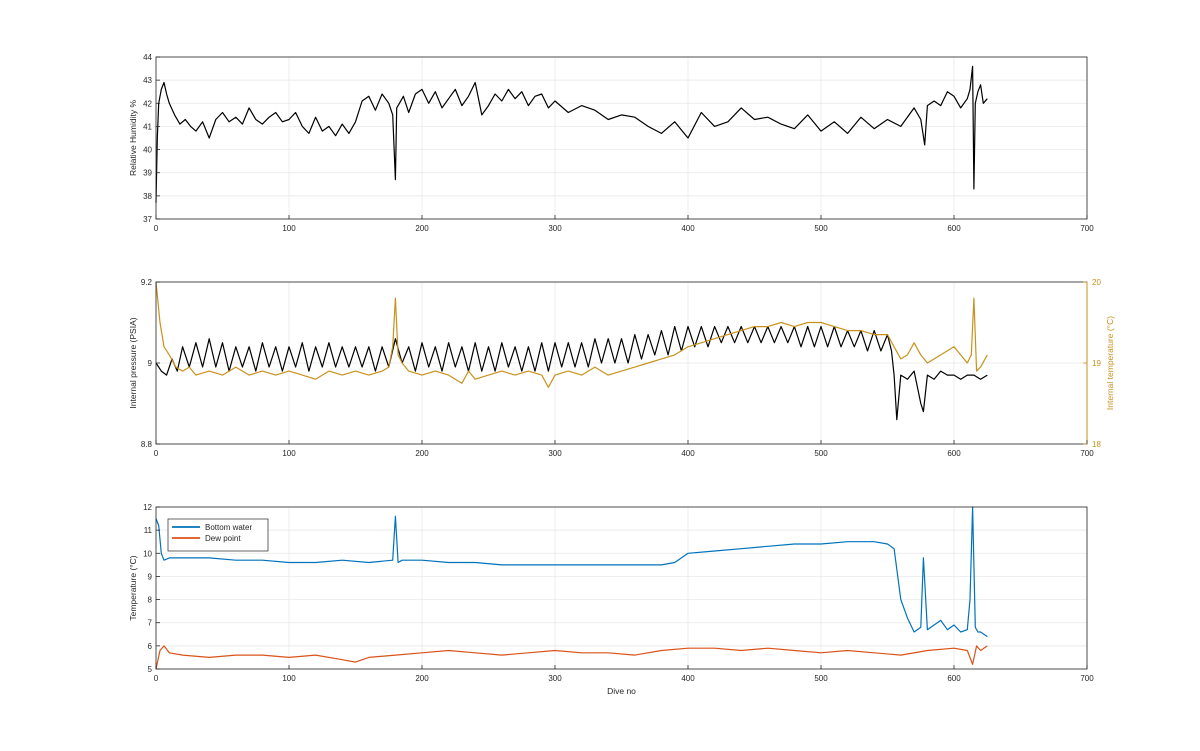 This screenshot has width=1200, height=751. I want to click on legend-entry: Bottom water, so click(228, 527).